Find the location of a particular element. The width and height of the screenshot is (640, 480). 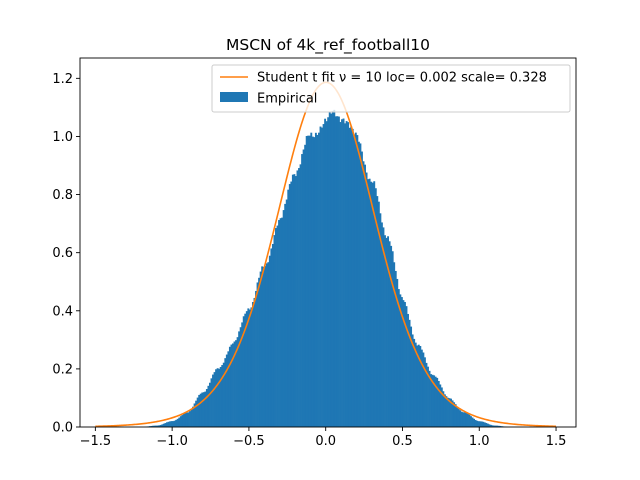

y-tick-label: 1.2 is located at coordinates (62, 79).